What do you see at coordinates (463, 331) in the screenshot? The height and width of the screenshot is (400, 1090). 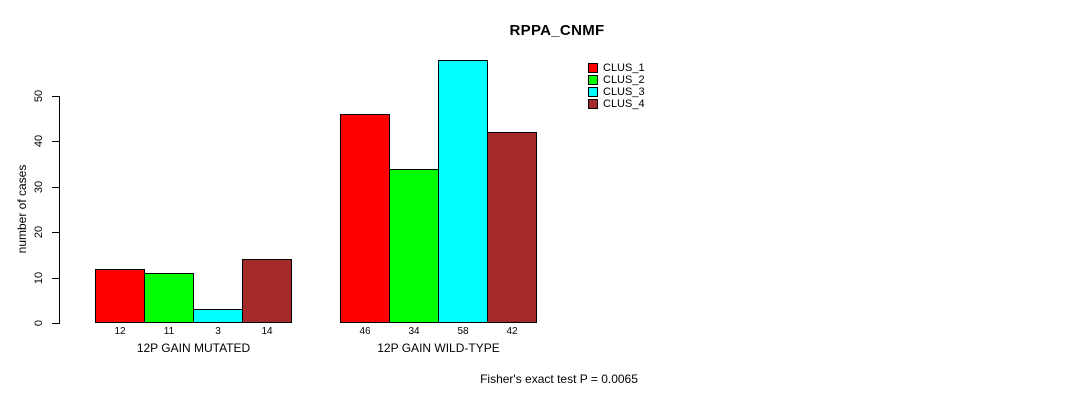 I see `bar-value-label: 58` at bounding box center [463, 331].